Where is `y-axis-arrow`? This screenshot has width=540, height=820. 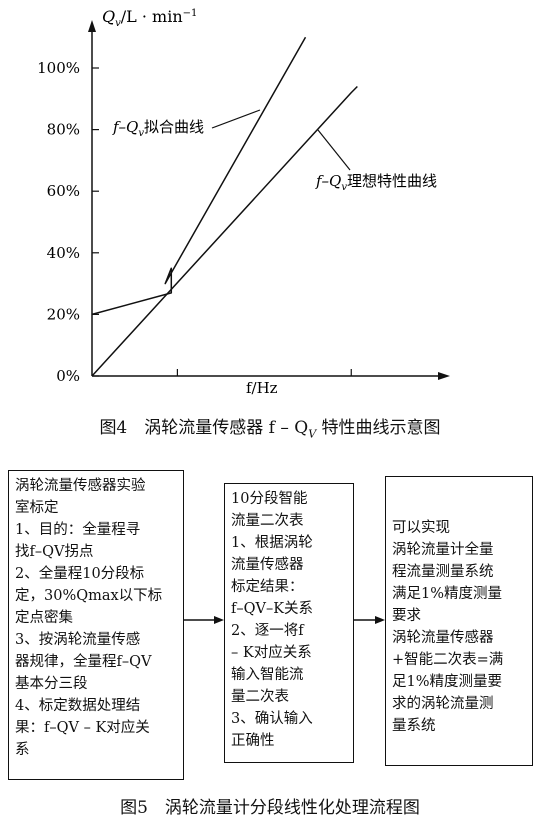
y-axis-arrow is located at coordinates (92, 26).